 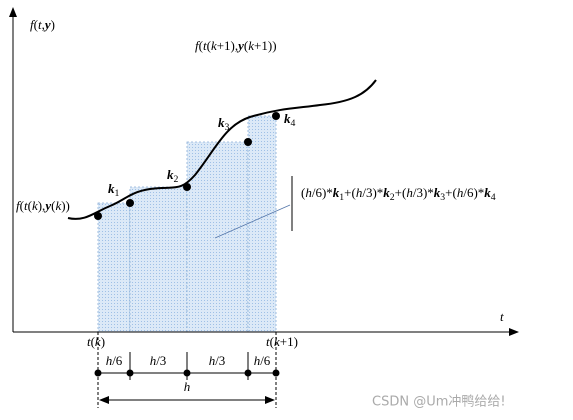 What do you see at coordinates (227, 45) in the screenshot?
I see `text-part: +1),` at bounding box center [227, 45].